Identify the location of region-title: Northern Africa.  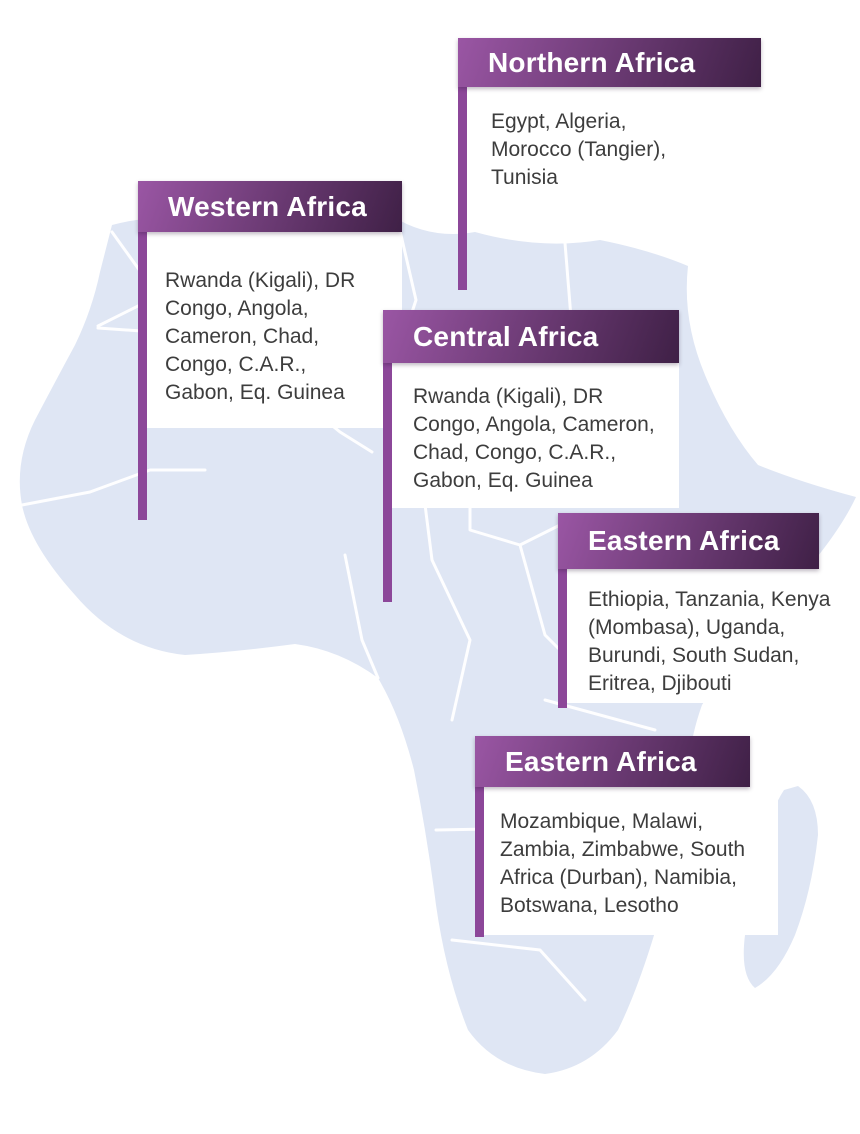
(592, 62).